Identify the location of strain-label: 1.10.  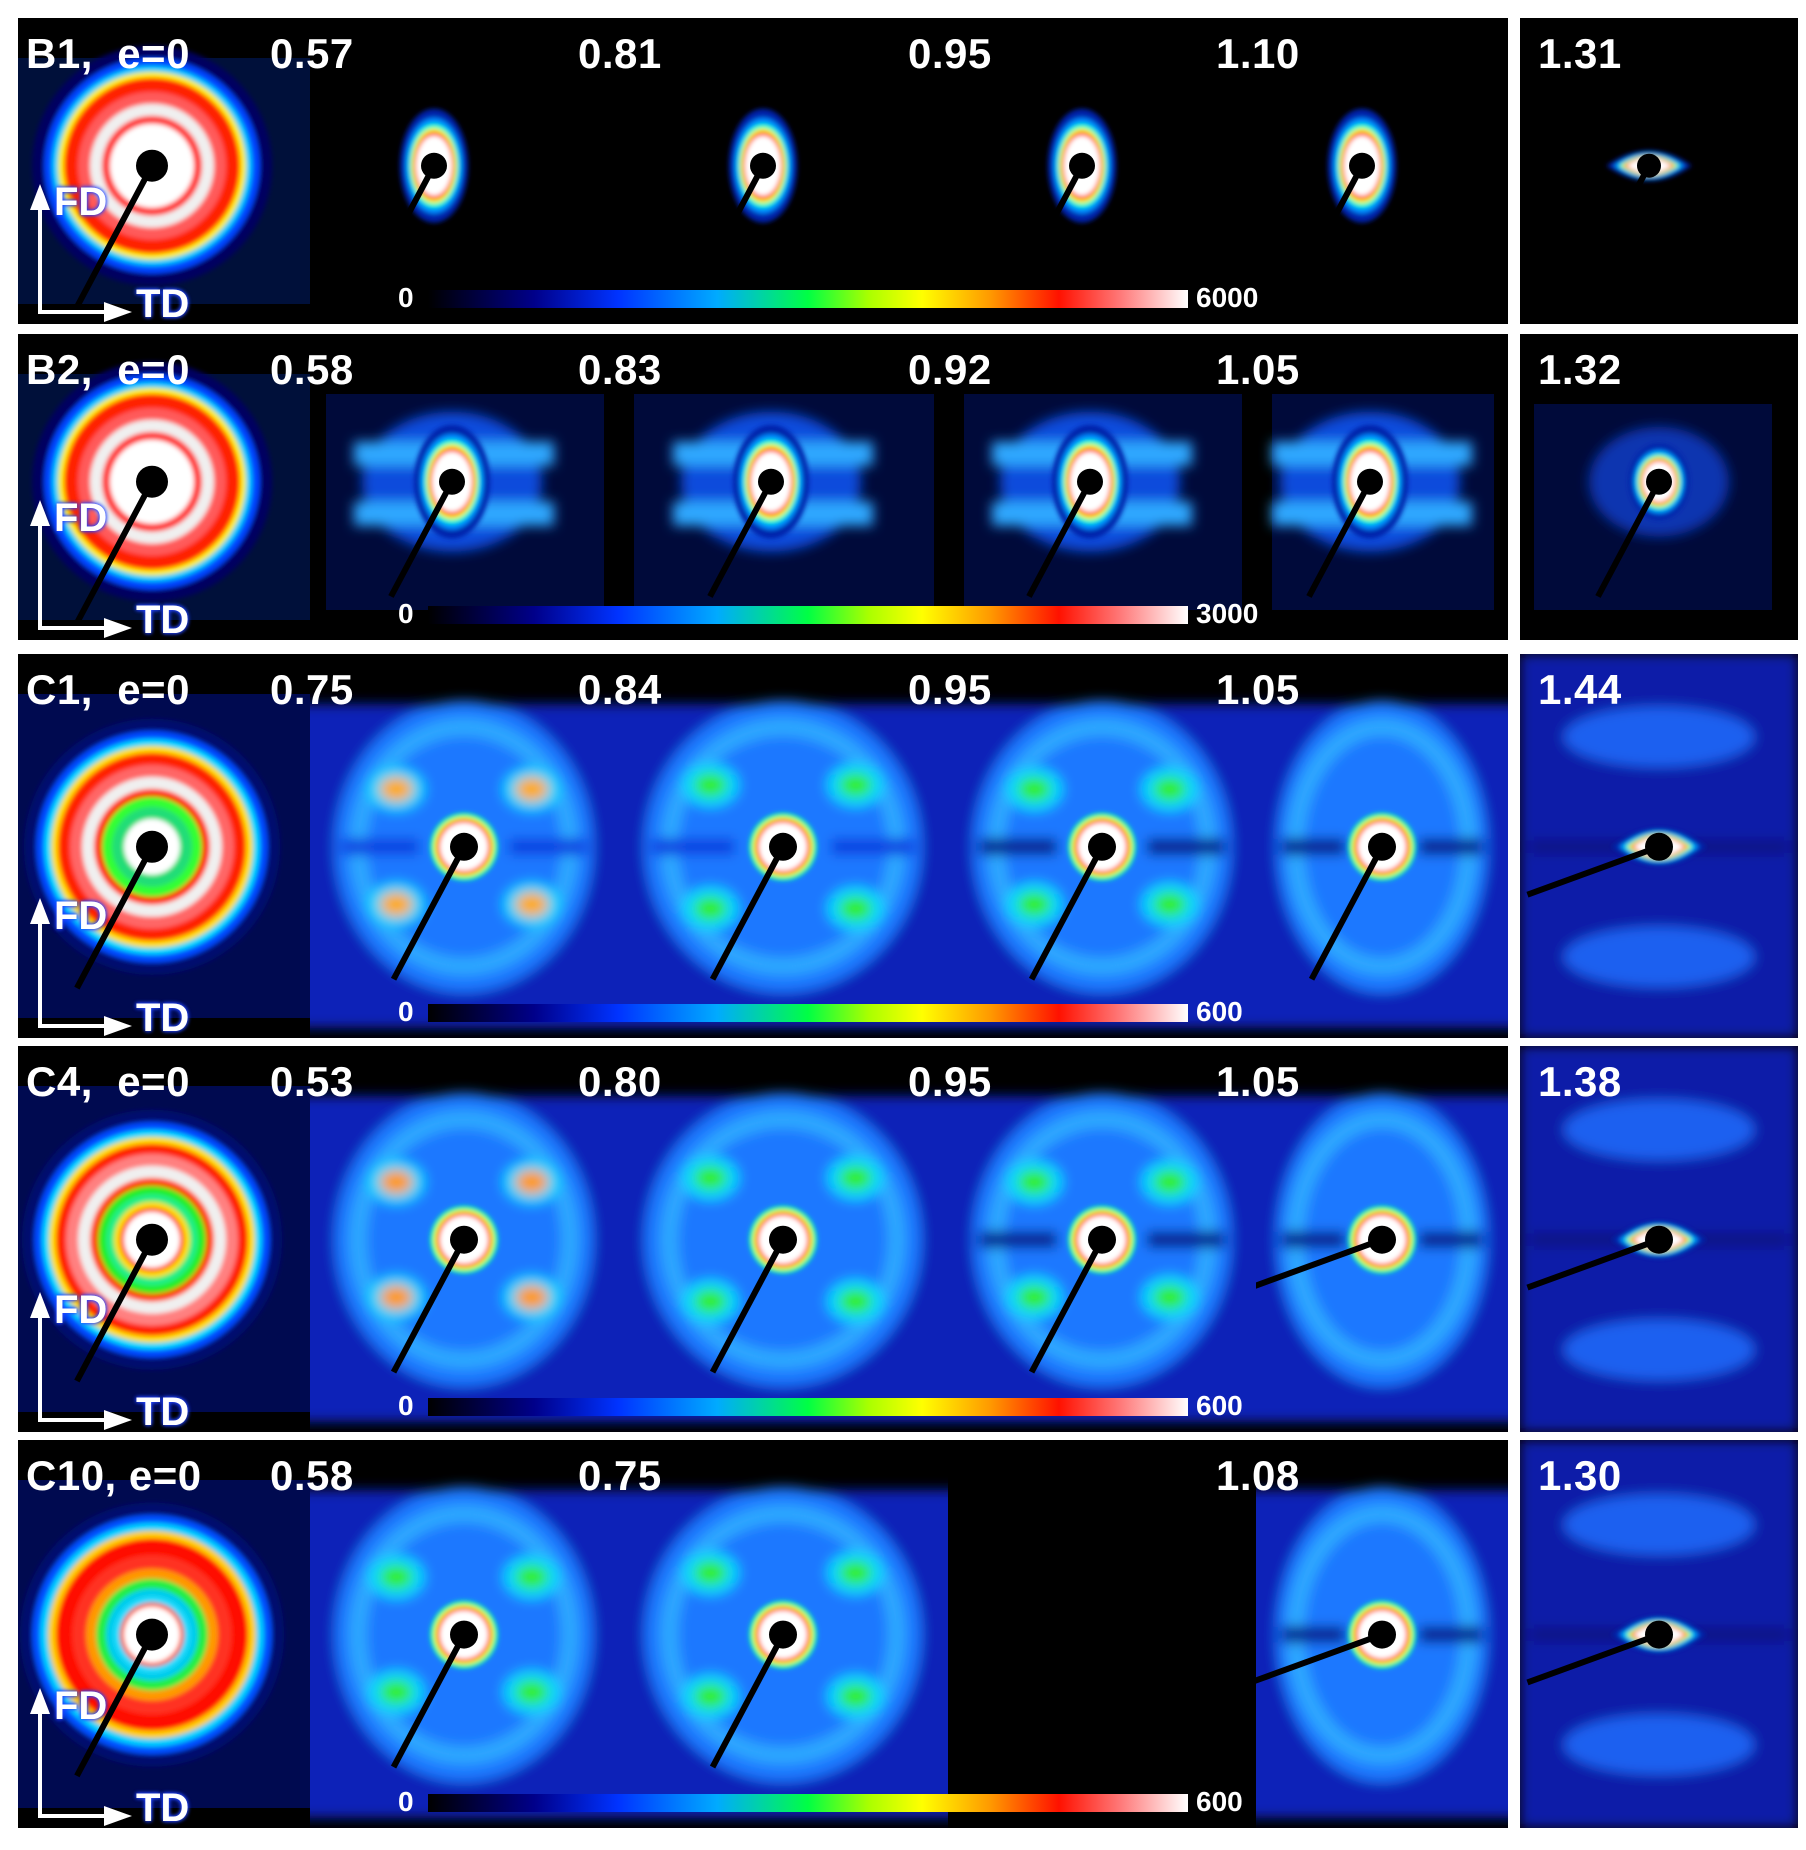
(1258, 53).